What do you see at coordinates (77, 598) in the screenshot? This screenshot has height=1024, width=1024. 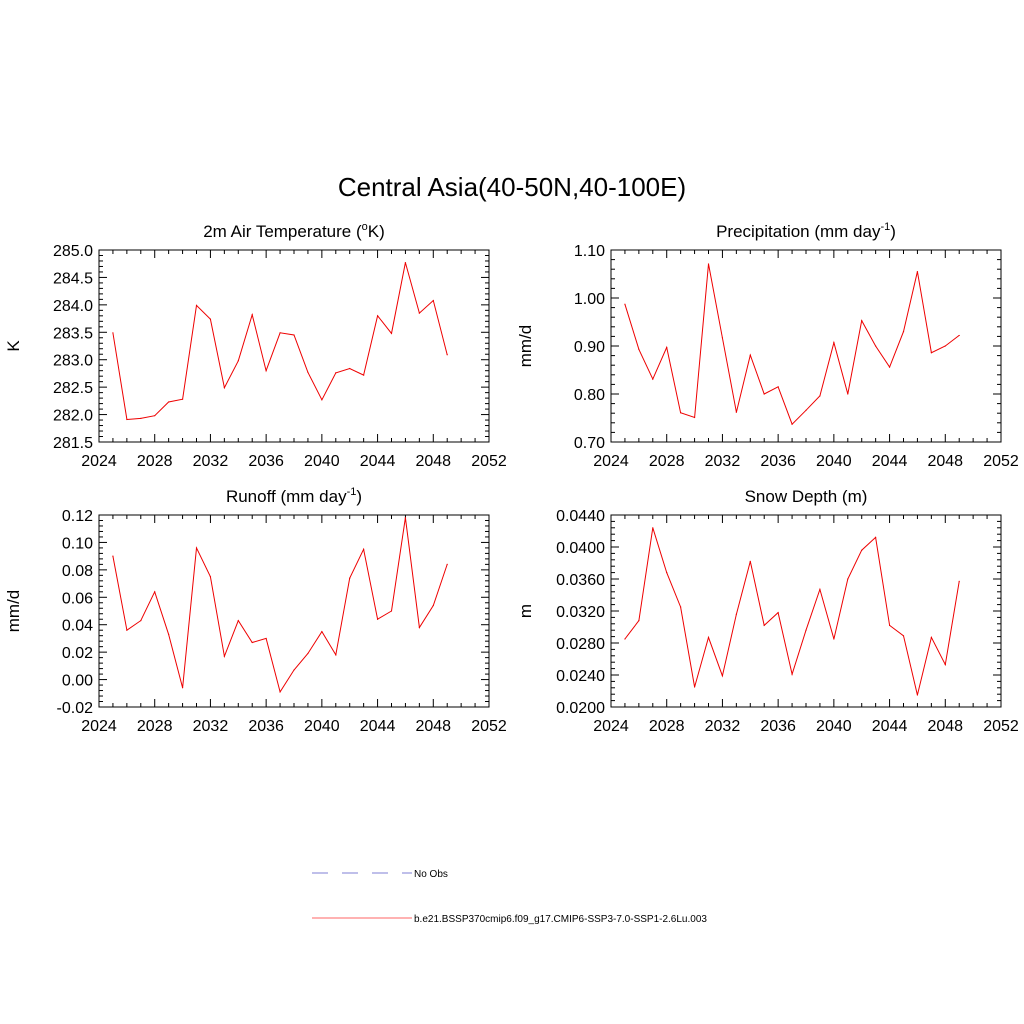 I see `y-tick-label: 0.06` at bounding box center [77, 598].